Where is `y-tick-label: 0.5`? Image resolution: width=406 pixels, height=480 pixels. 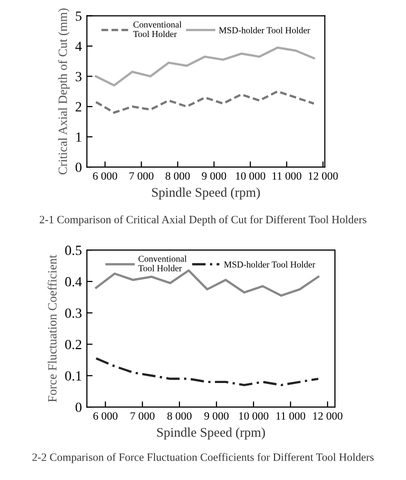 y-tick-label: 0.5 is located at coordinates (73, 251).